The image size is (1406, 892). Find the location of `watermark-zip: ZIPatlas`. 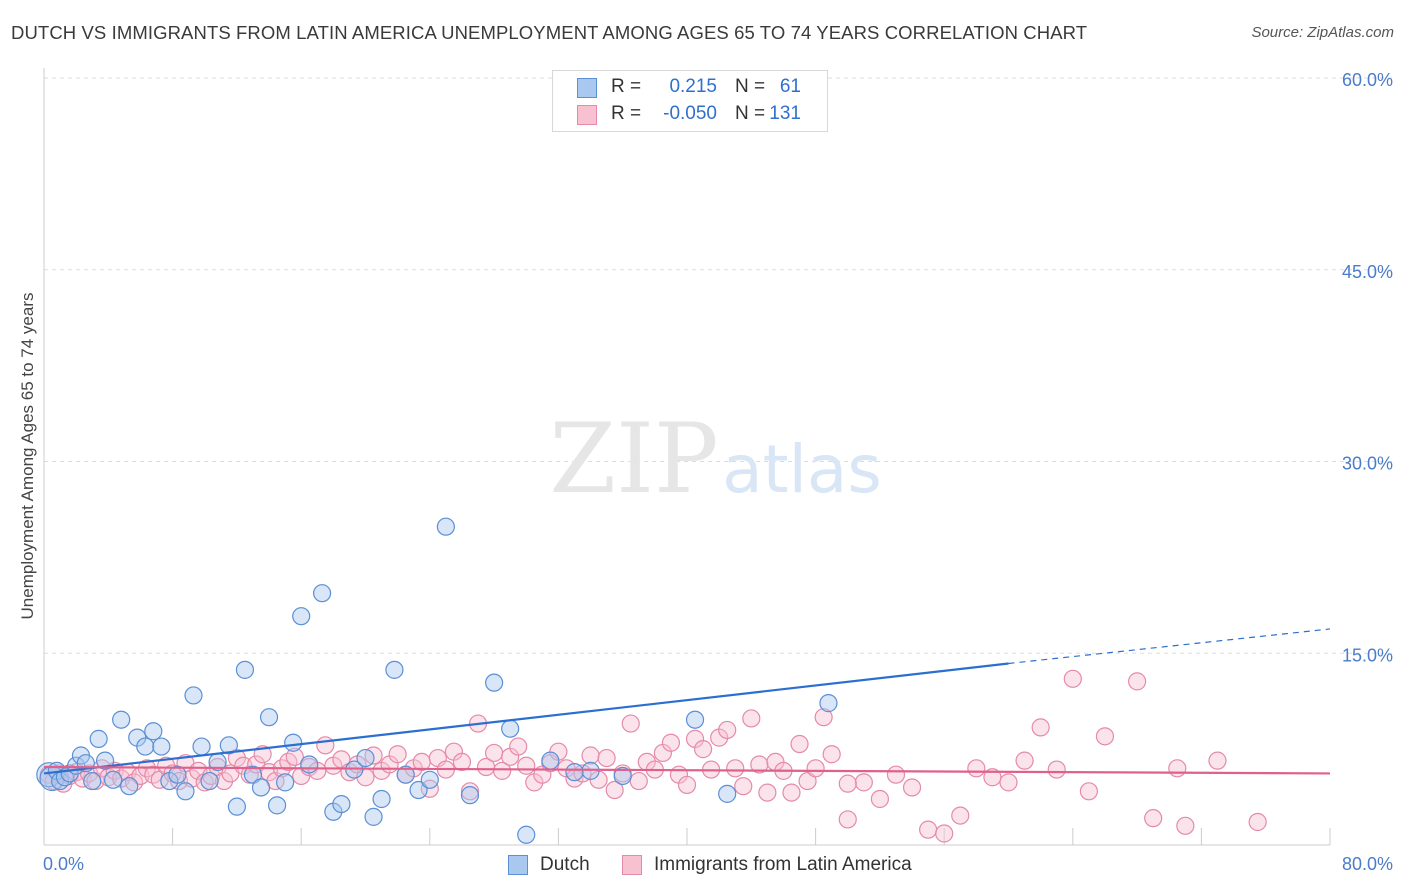

watermark-zip: ZIPatlas is located at coordinates (715, 459).